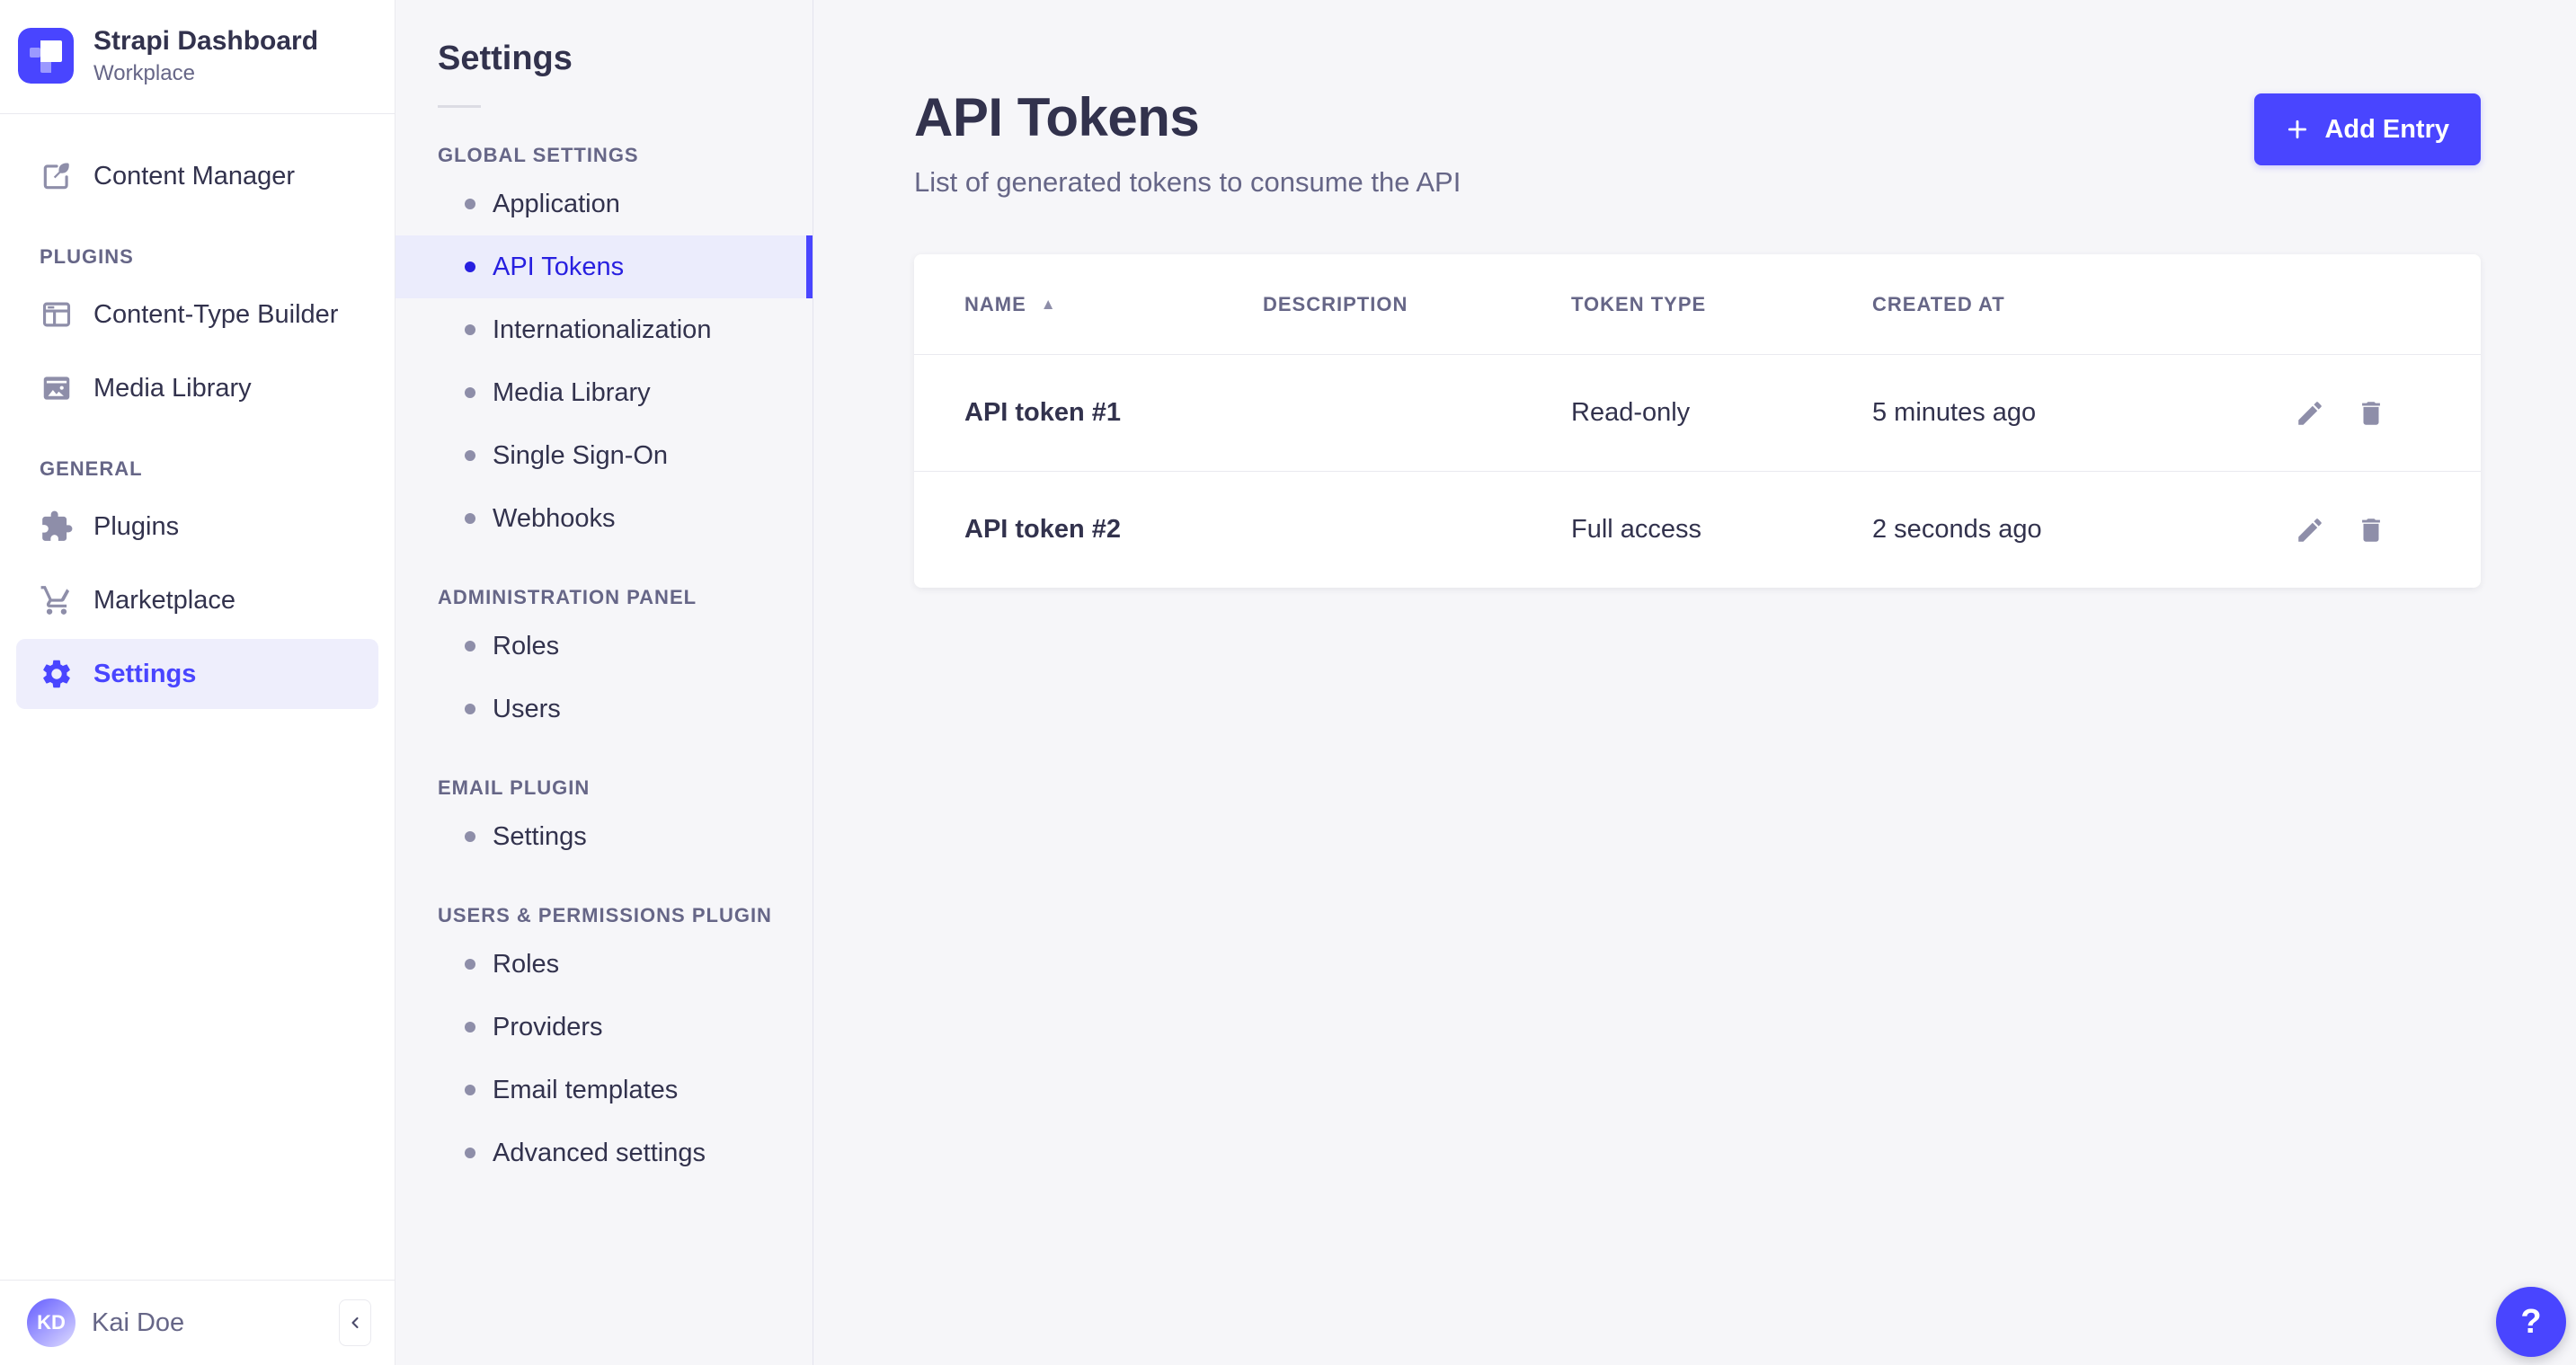  What do you see at coordinates (556, 203) in the screenshot?
I see `subnav-item-label: Application` at bounding box center [556, 203].